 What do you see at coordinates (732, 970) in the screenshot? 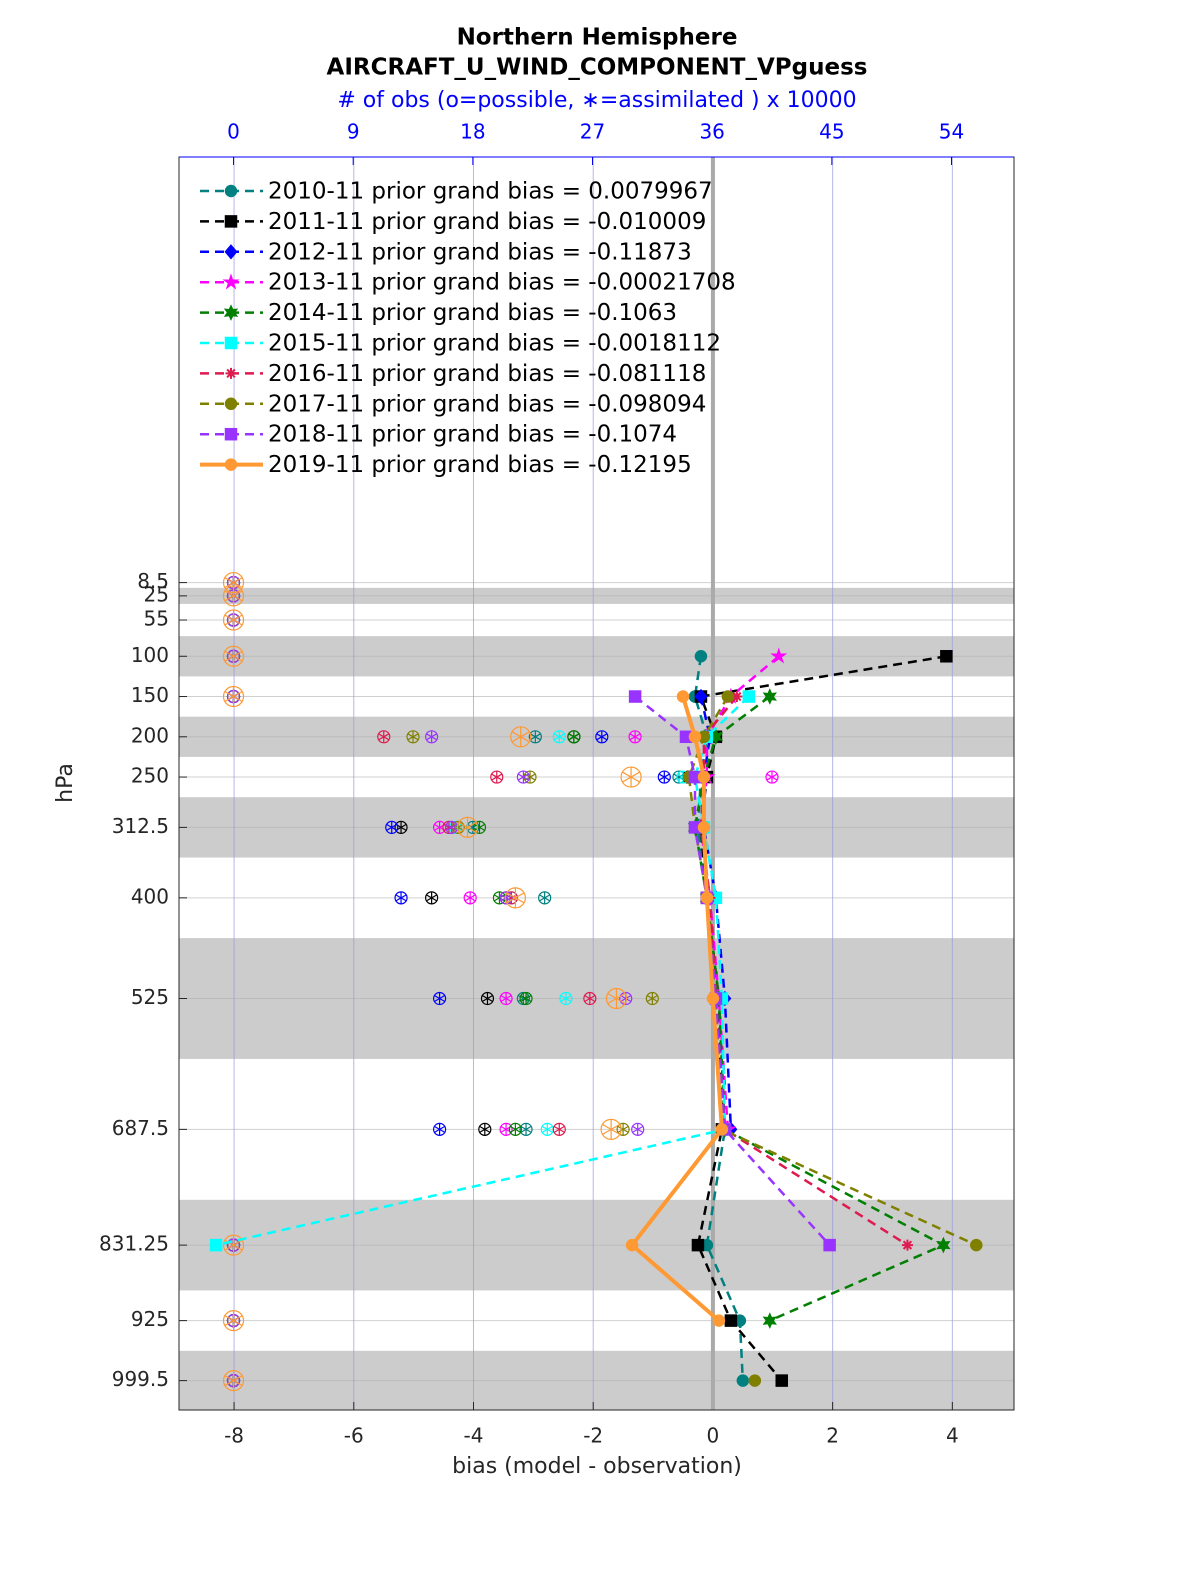
I see `profile-line` at bounding box center [732, 970].